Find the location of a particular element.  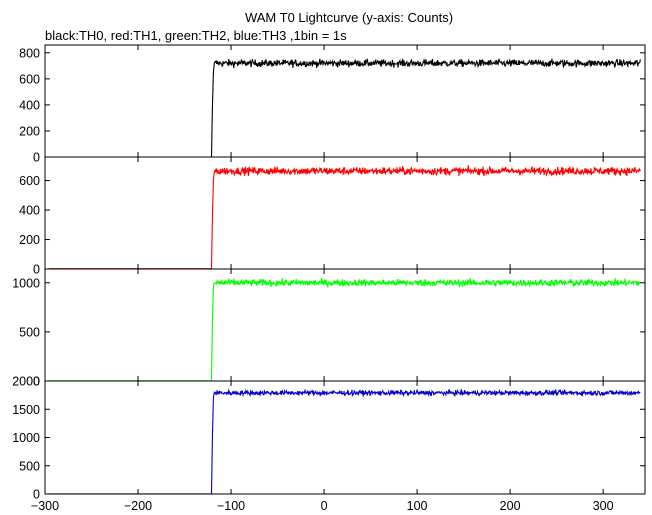

x-tick-label: −100 is located at coordinates (231, 506).